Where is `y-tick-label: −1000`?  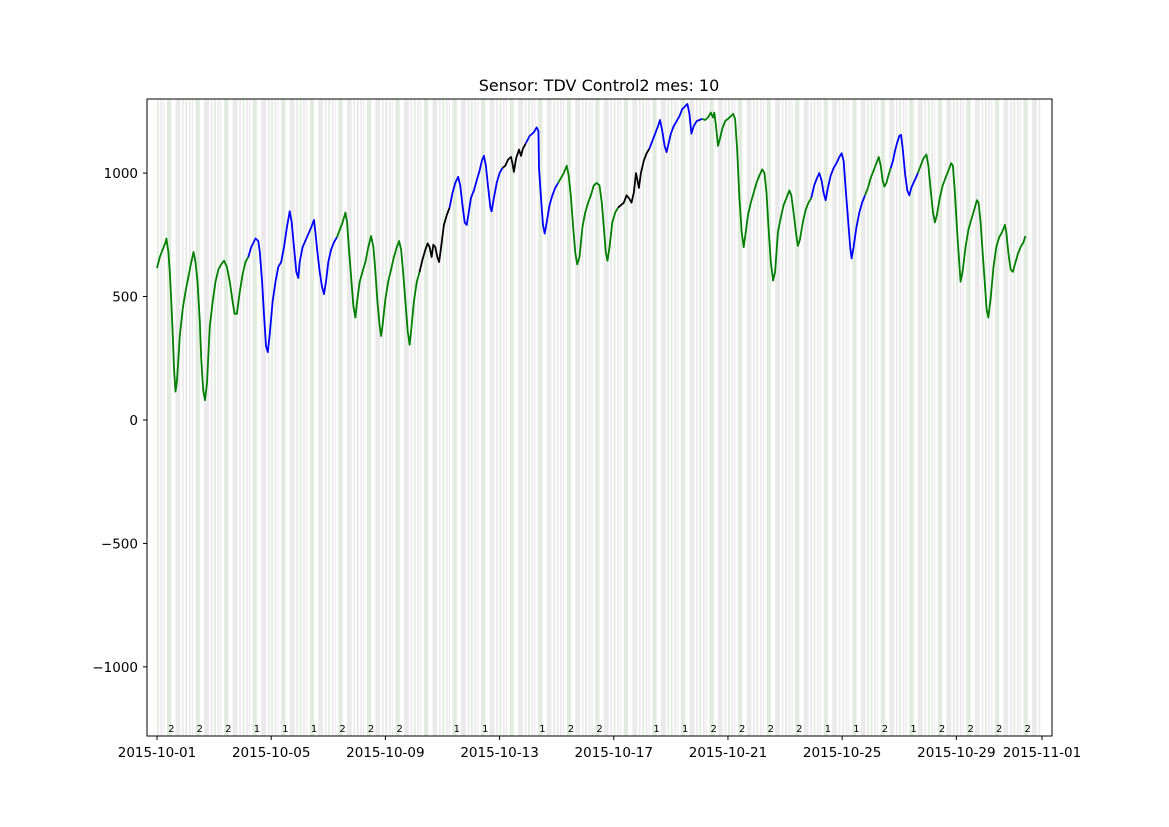 y-tick-label: −1000 is located at coordinates (115, 668).